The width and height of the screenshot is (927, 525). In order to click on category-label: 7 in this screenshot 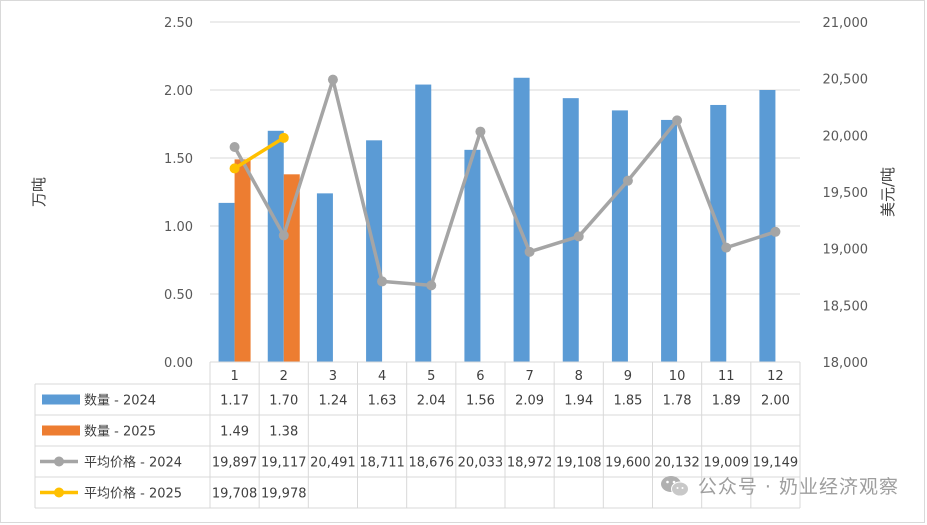, I will do `click(529, 376)`.